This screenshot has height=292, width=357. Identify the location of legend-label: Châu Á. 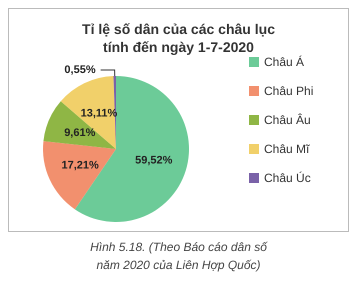
(284, 62).